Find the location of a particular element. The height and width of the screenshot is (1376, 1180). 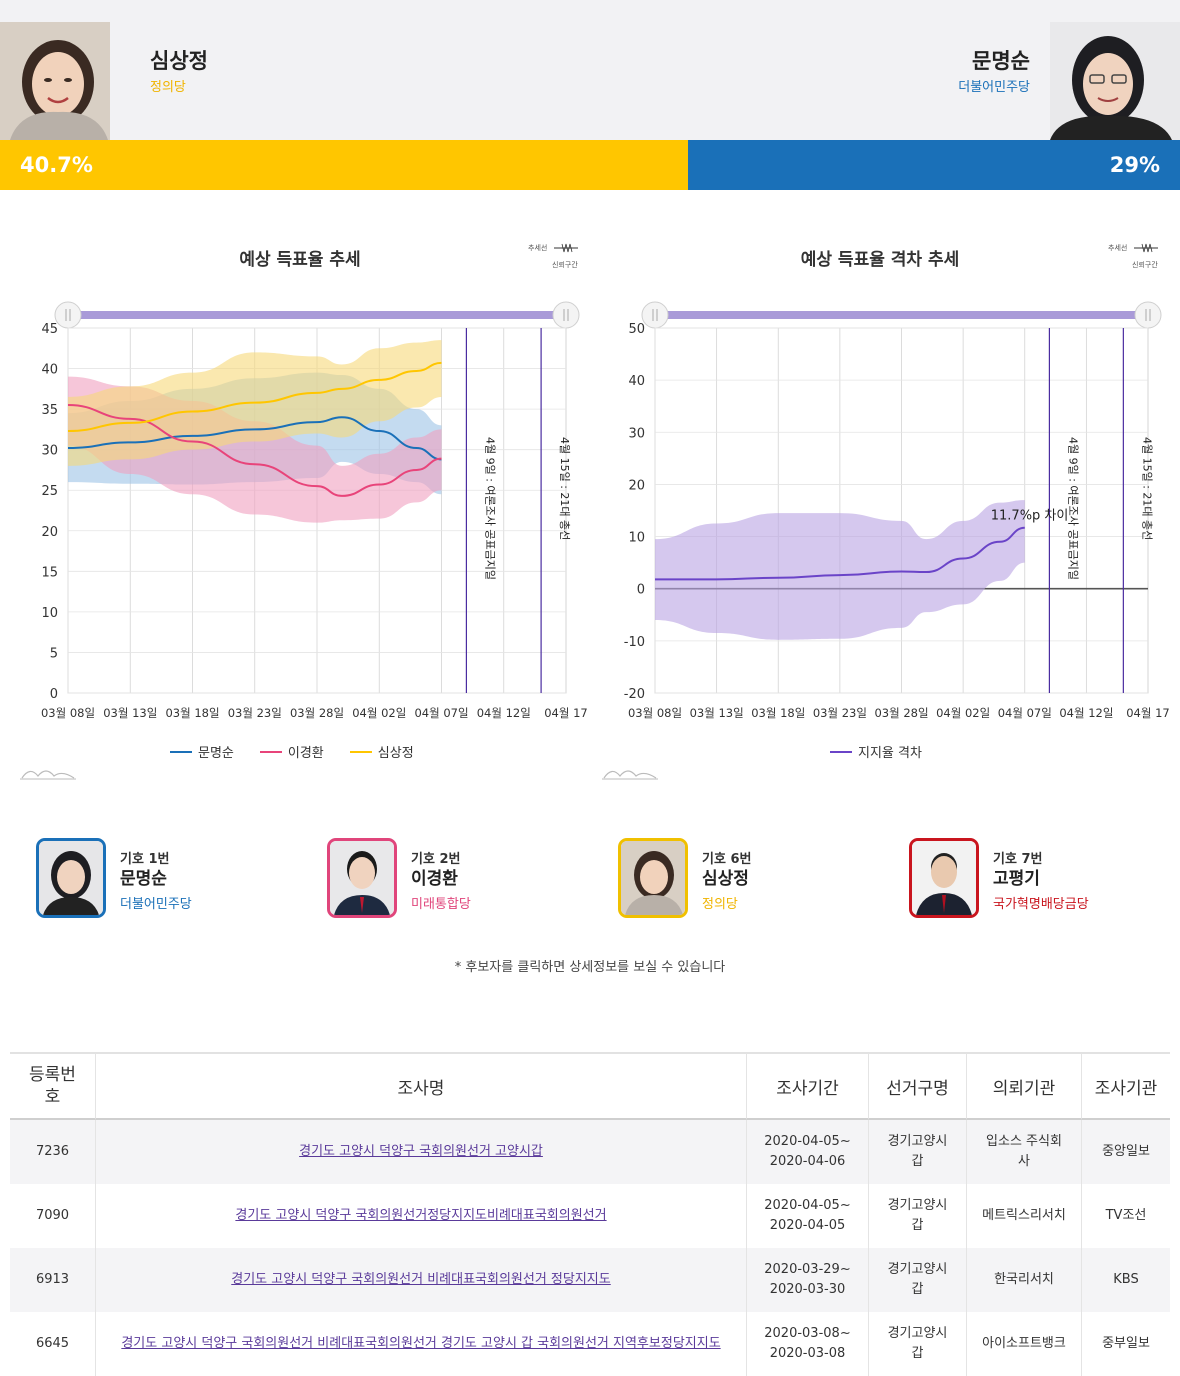

left-candidate-name: 심상정 is located at coordinates (179, 61).